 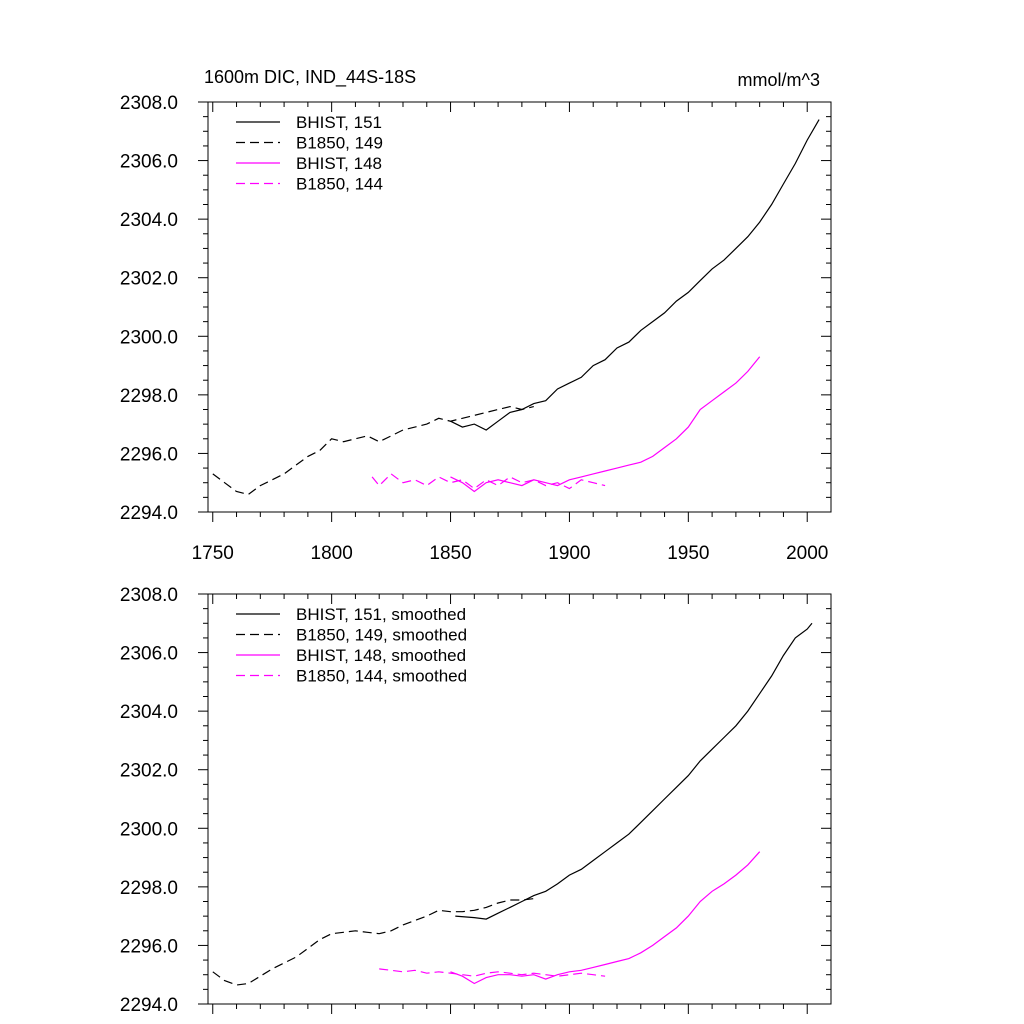 I want to click on legend-label: BHIST, 151, smoothed, so click(x=381, y=614).